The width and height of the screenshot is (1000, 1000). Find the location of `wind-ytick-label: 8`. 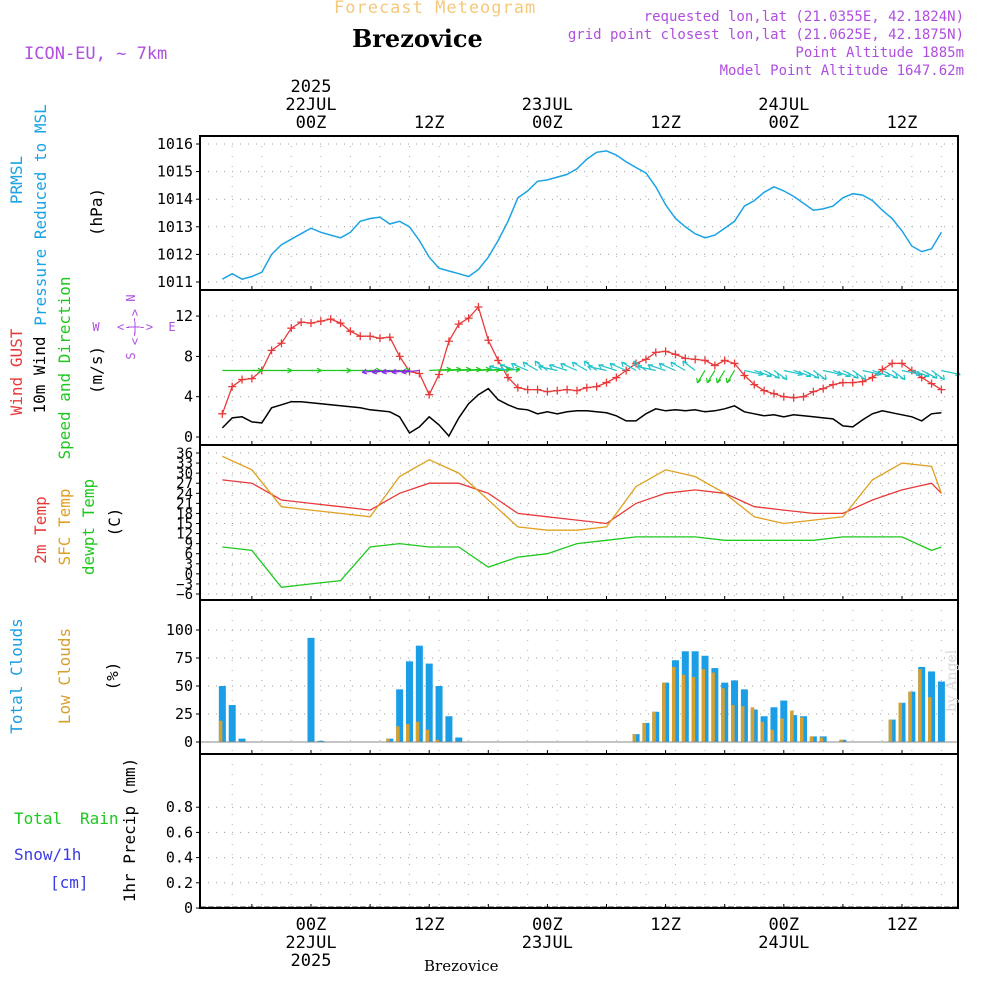

wind-ytick-label: 8 is located at coordinates (188, 356).